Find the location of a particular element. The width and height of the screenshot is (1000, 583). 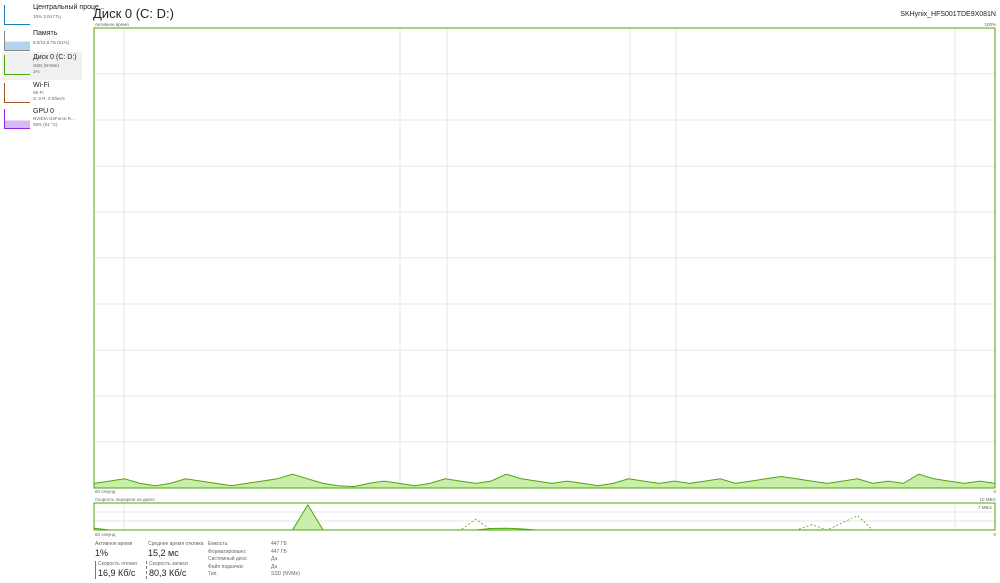

activity-time: 60 секунд is located at coordinates (105, 491).